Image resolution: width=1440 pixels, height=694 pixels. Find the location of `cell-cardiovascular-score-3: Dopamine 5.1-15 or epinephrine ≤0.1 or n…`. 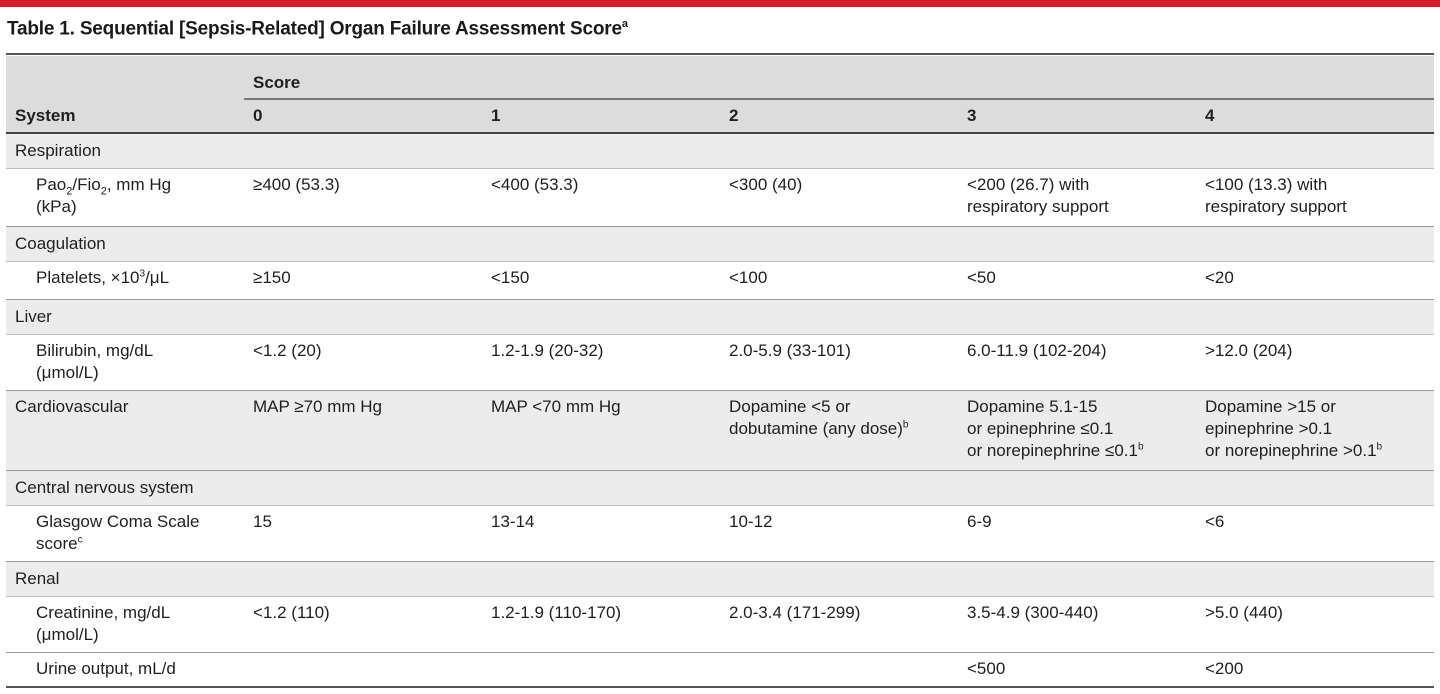

cell-cardiovascular-score-3: Dopamine 5.1-15 or epinephrine ≤0.1 or n… is located at coordinates (1077, 430).